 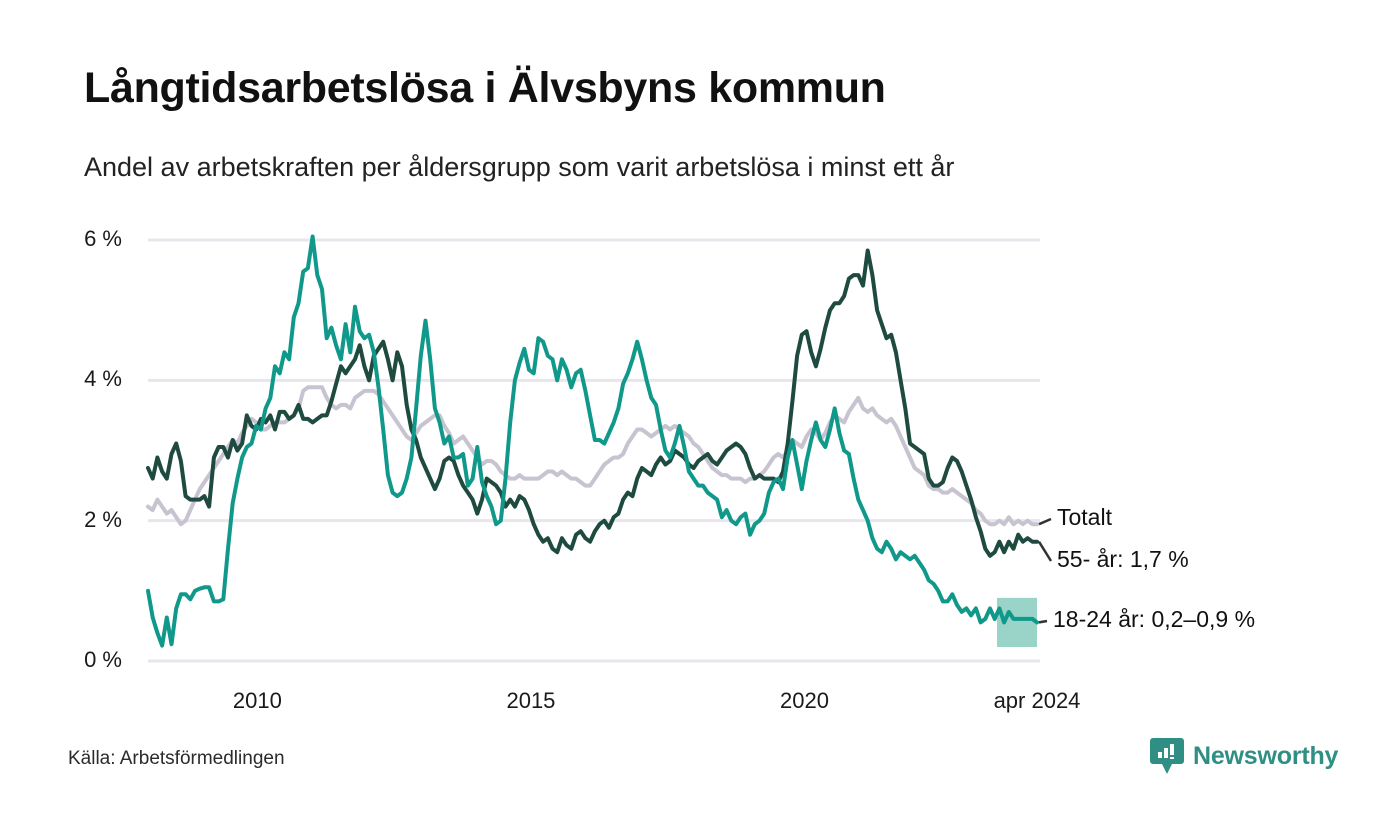 I want to click on y-tick-label: 4 %, so click(x=103, y=379).